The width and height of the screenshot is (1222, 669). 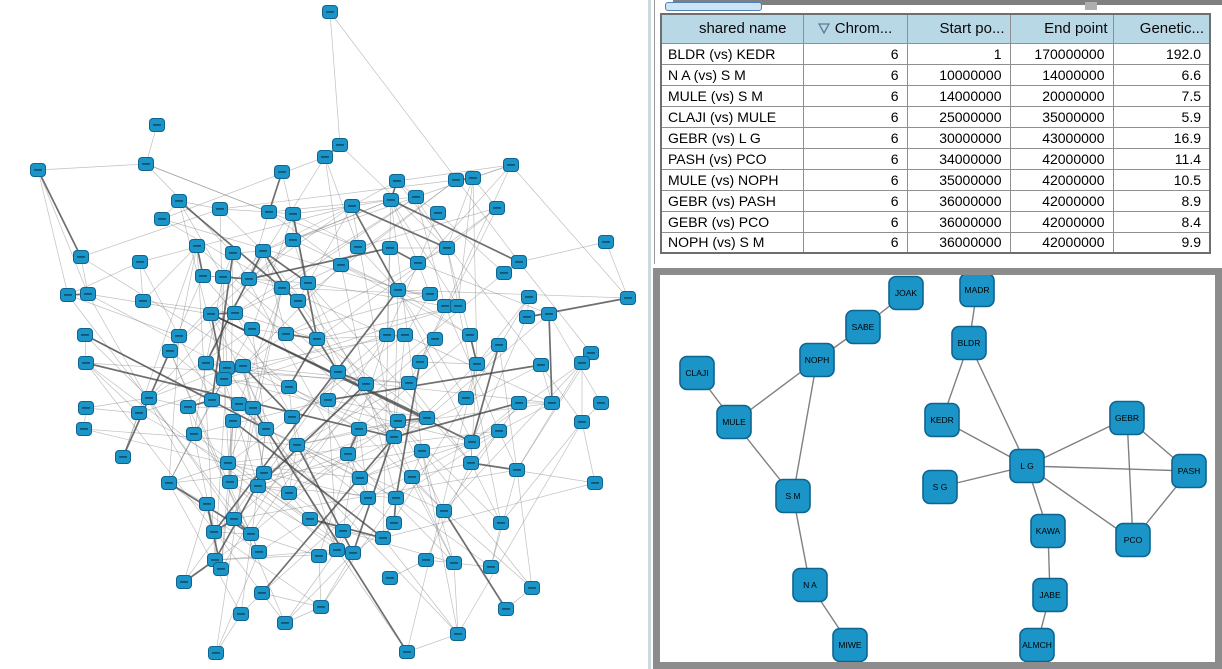 I want to click on graph-node-SM: S M, so click(x=793, y=496).